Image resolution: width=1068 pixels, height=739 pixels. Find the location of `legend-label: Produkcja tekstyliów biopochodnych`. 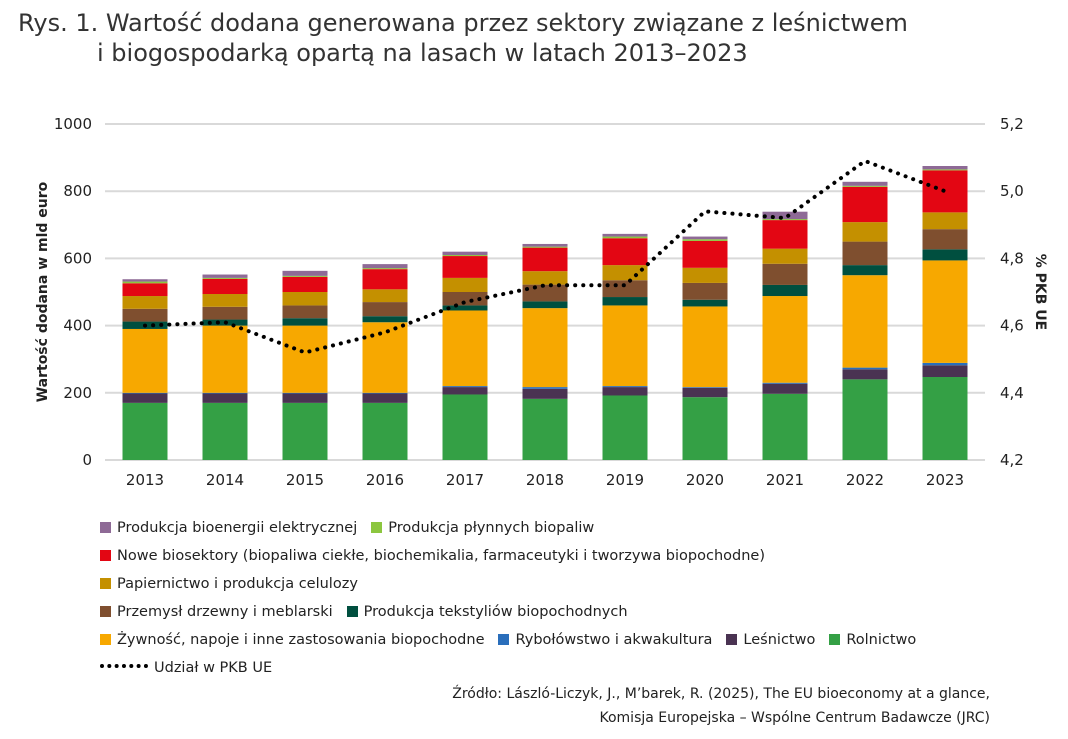

legend-label: Produkcja tekstyliów biopochodnych is located at coordinates (495, 612).